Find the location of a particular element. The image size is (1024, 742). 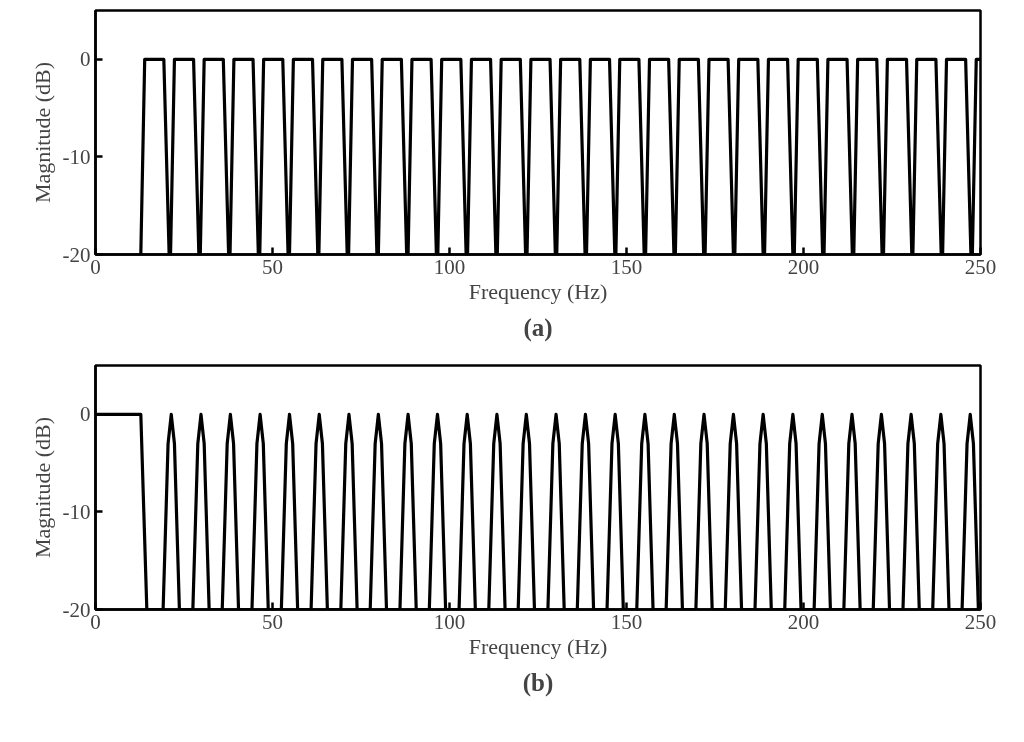

text: (a) is located at coordinates (538, 327).